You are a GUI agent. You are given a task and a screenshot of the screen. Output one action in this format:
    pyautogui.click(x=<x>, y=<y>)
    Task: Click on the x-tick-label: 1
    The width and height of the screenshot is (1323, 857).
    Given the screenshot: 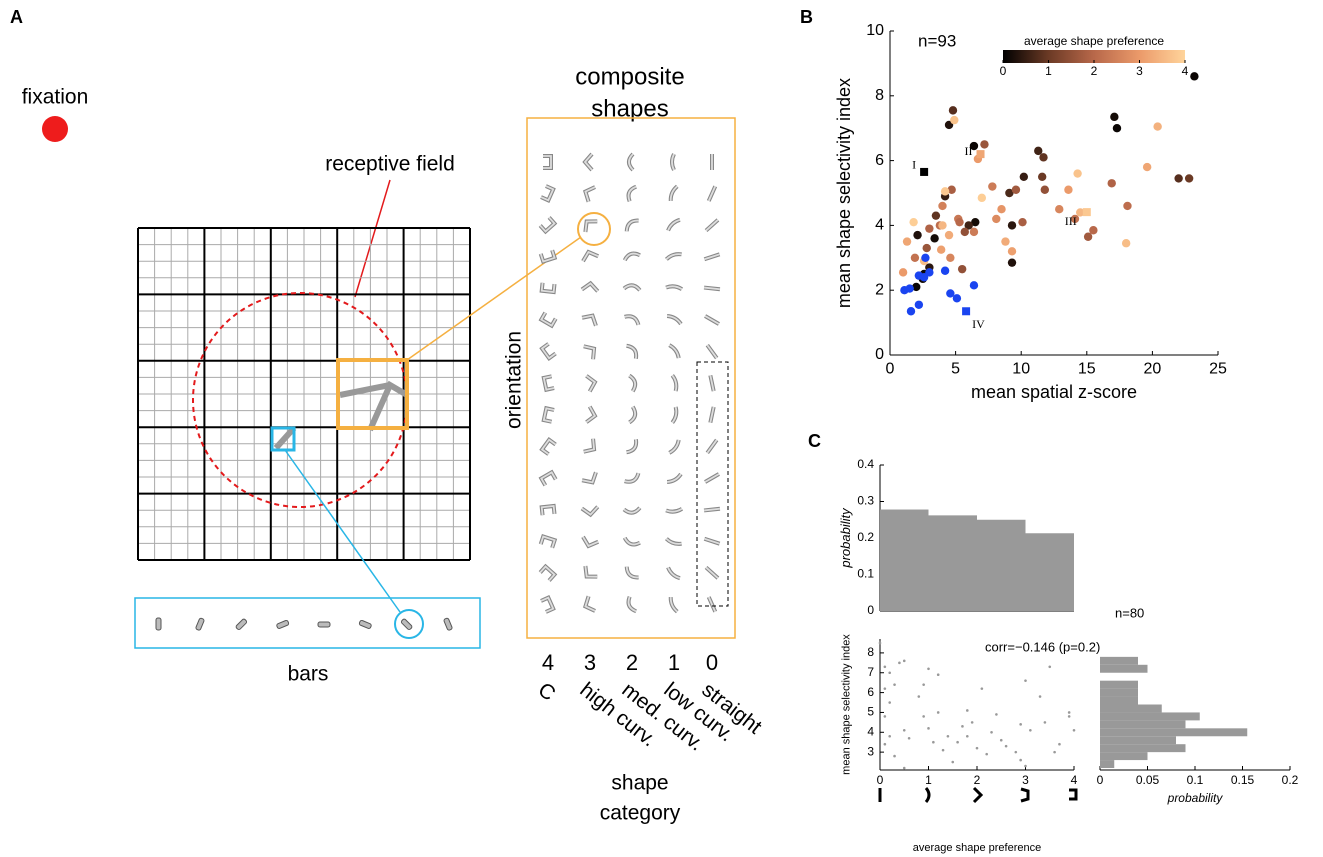 What is the action you would take?
    pyautogui.click(x=928, y=780)
    